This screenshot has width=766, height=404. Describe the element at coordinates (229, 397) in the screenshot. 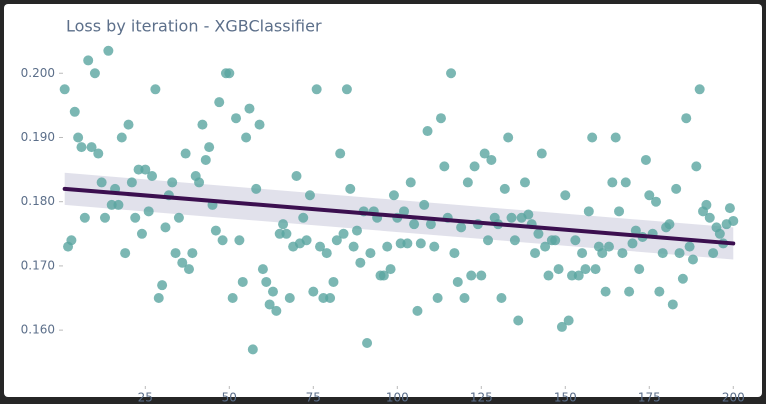

I see `x-tick-label: 50` at that location.